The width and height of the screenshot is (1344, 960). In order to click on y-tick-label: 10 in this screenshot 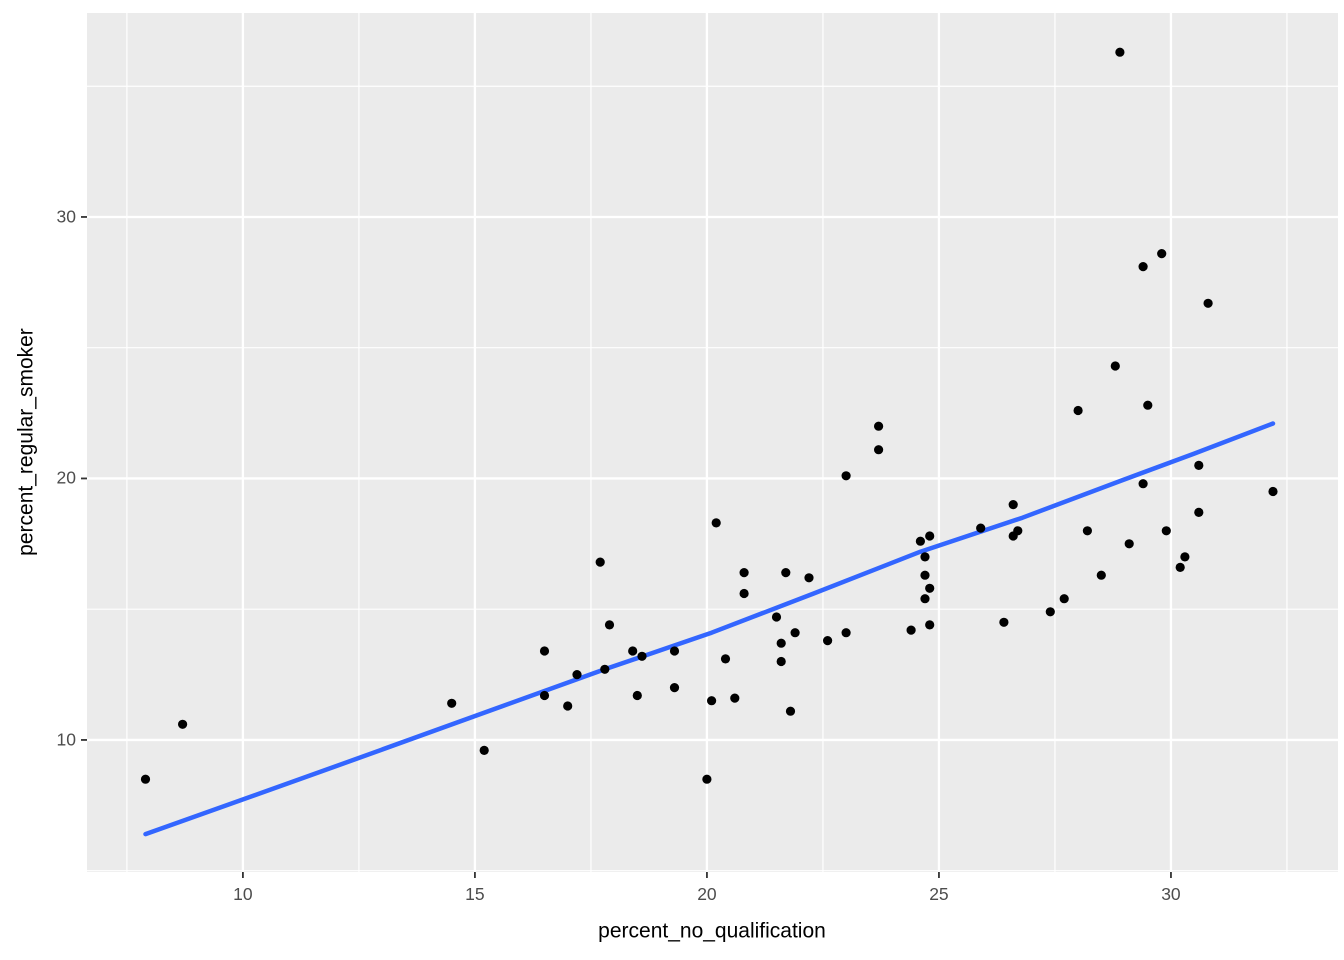, I will do `click(66, 739)`.